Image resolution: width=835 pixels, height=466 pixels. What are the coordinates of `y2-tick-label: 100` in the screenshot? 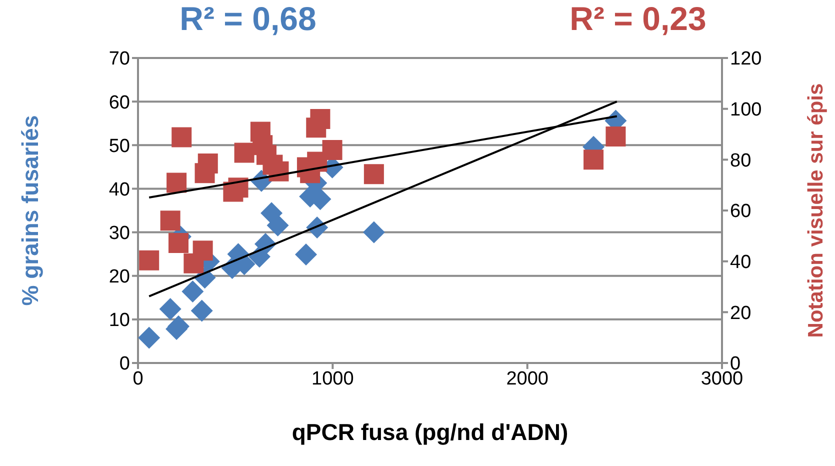 It's located at (746, 110).